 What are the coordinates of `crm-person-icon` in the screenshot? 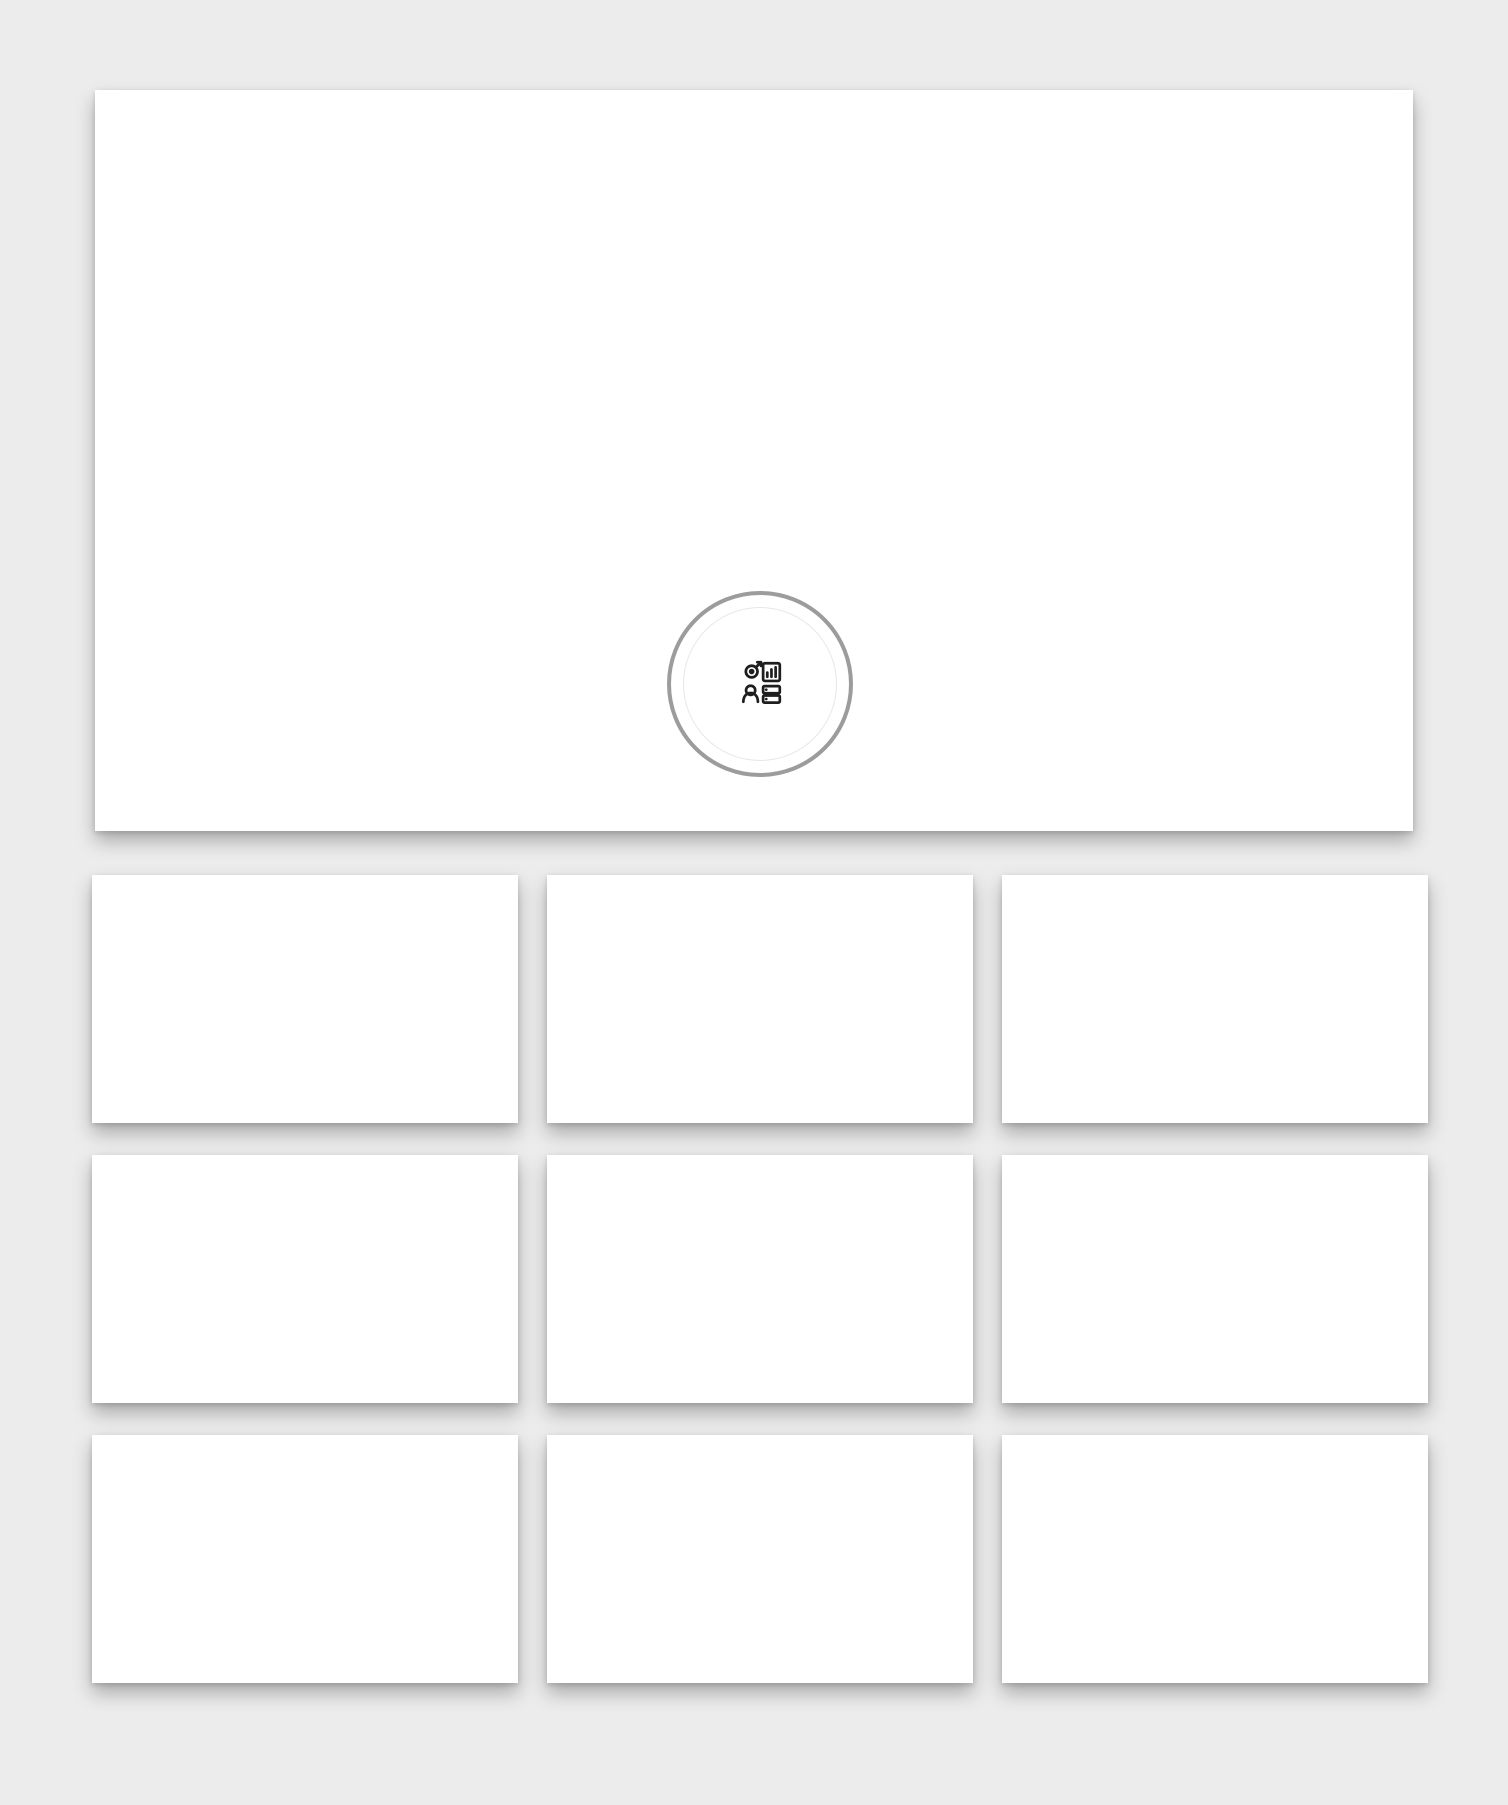 It's located at (760, 683).